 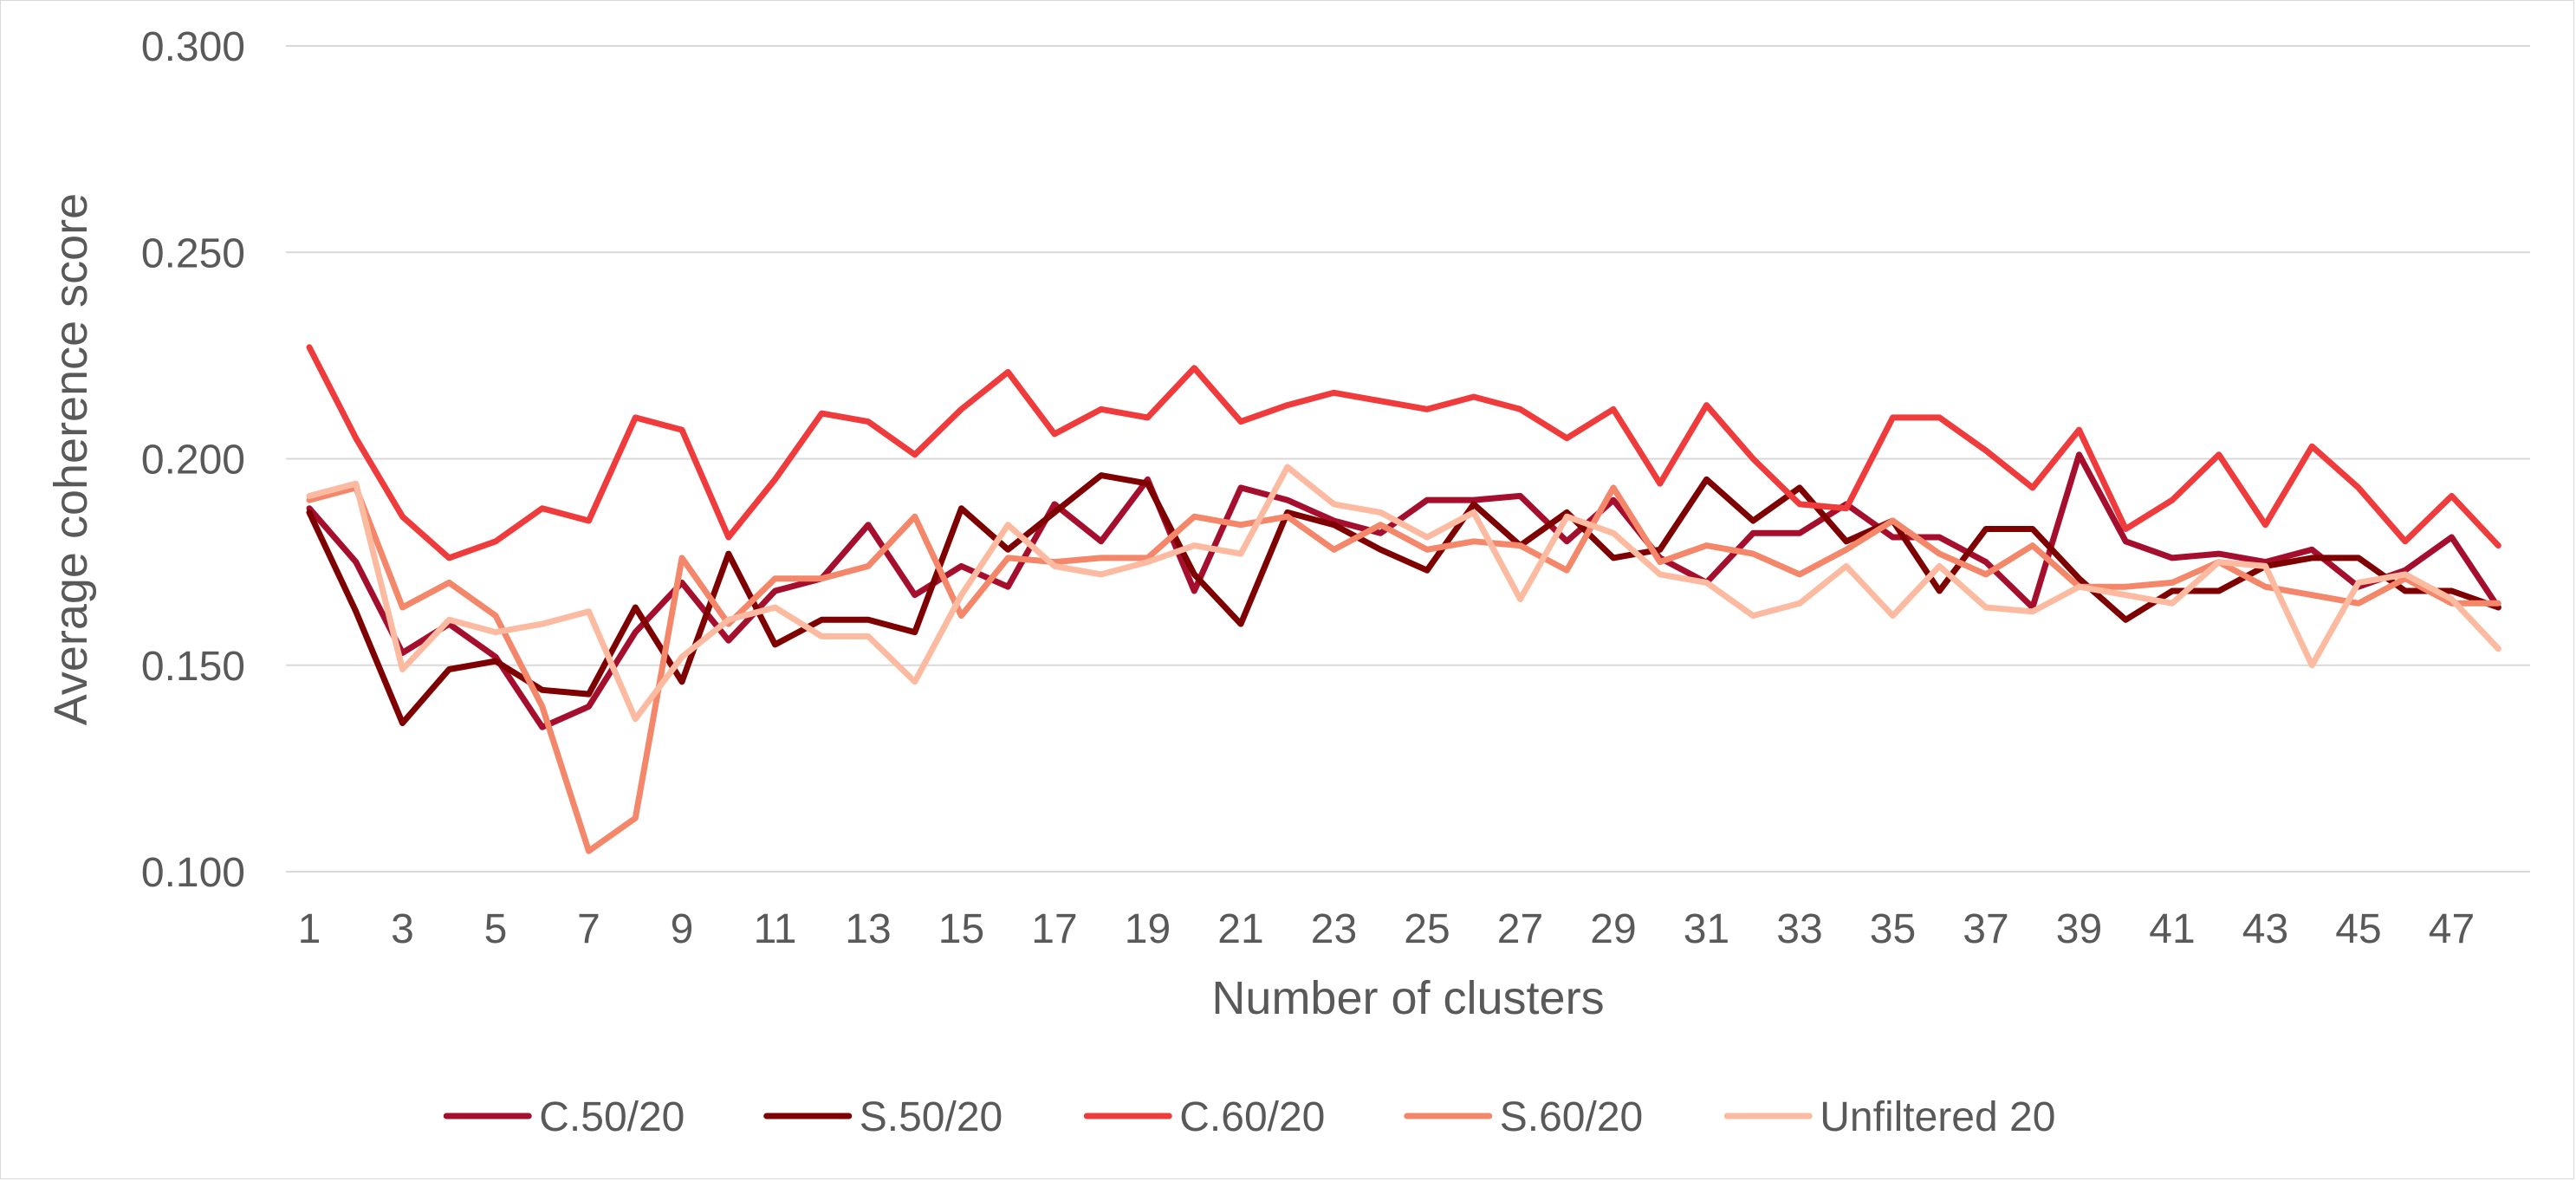 I want to click on x-tick-label: 1, so click(x=309, y=929).